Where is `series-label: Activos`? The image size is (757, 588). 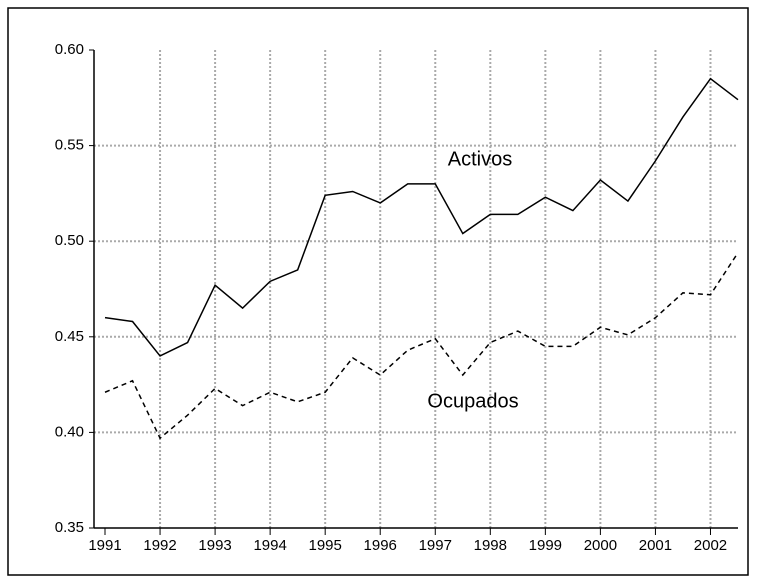
series-label: Activos is located at coordinates (480, 159).